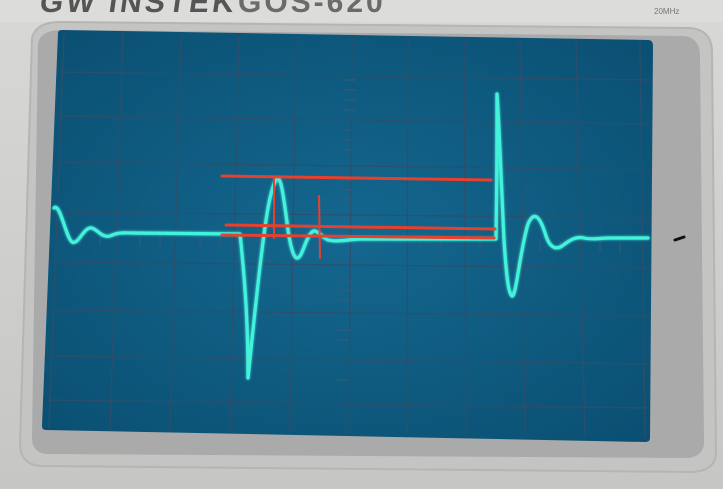  I want to click on brand-logo: GW INSTEK, so click(138, 9).